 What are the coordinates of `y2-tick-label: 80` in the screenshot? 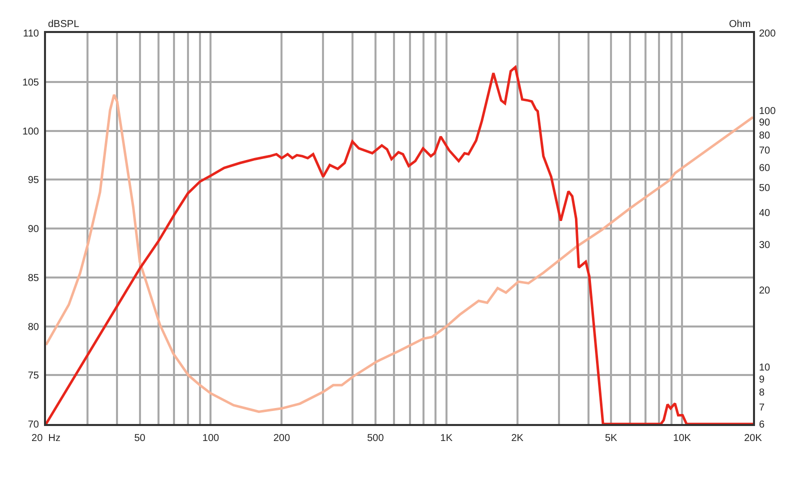 It's located at (34, 327).